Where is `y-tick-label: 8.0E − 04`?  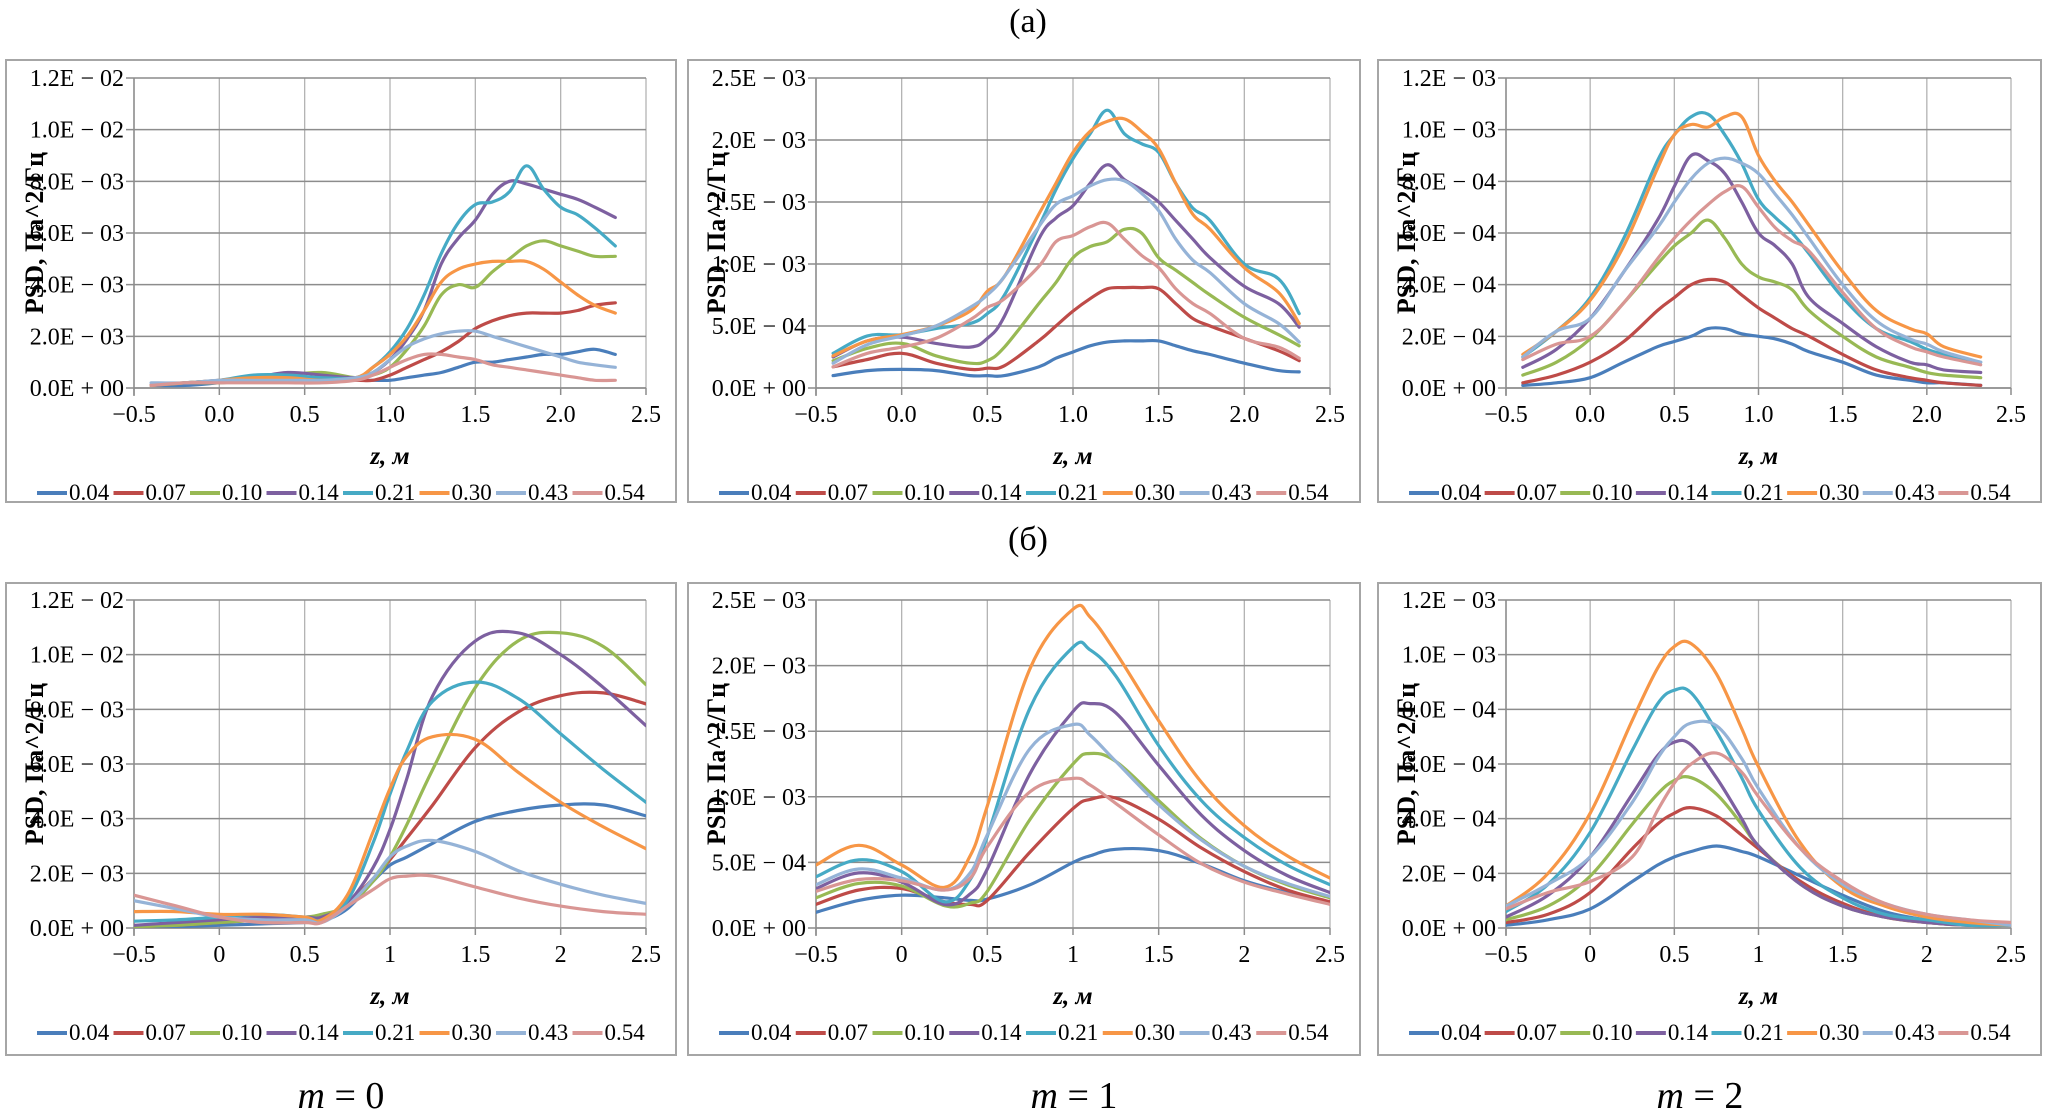 y-tick-label: 8.0E − 04 is located at coordinates (1449, 710).